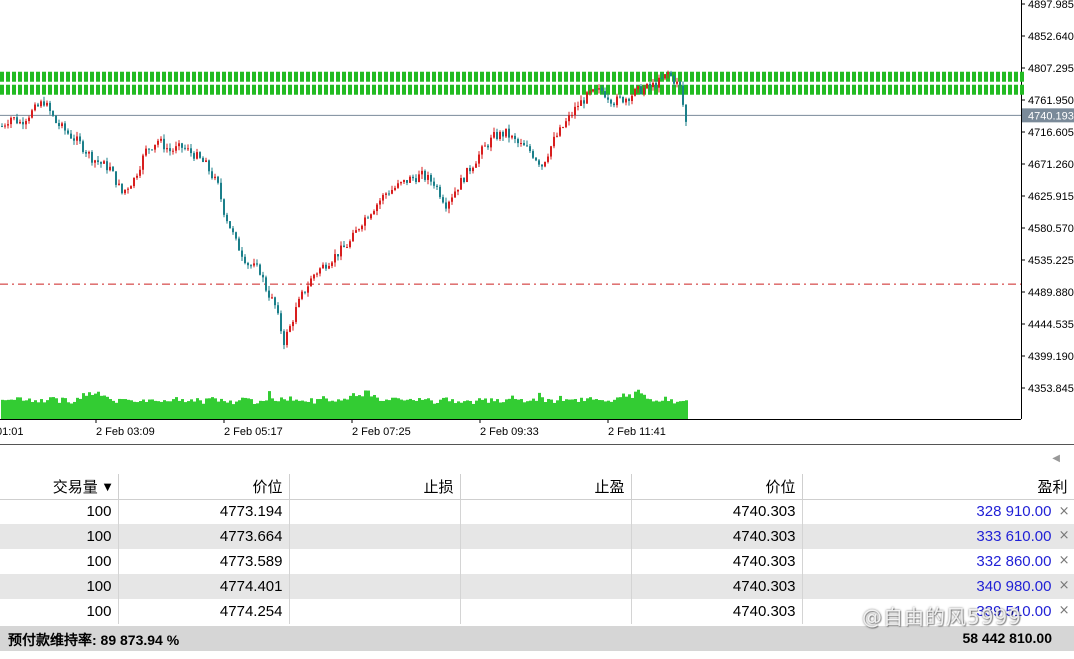 This screenshot has width=1074, height=659. I want to click on column-header-volume: 交易量 ▼, so click(59, 487).